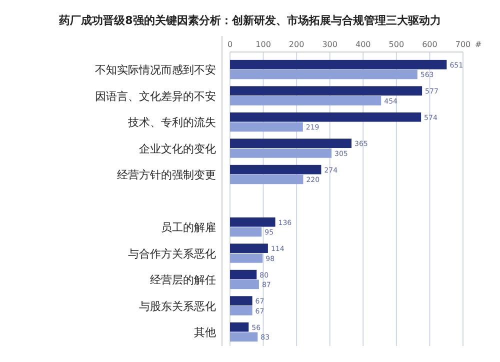  I want to click on chart-title: 药厂成功晋级8强的关键因素分析：创新研发、市场拓展与合规管理三大驱动力, so click(249, 20).